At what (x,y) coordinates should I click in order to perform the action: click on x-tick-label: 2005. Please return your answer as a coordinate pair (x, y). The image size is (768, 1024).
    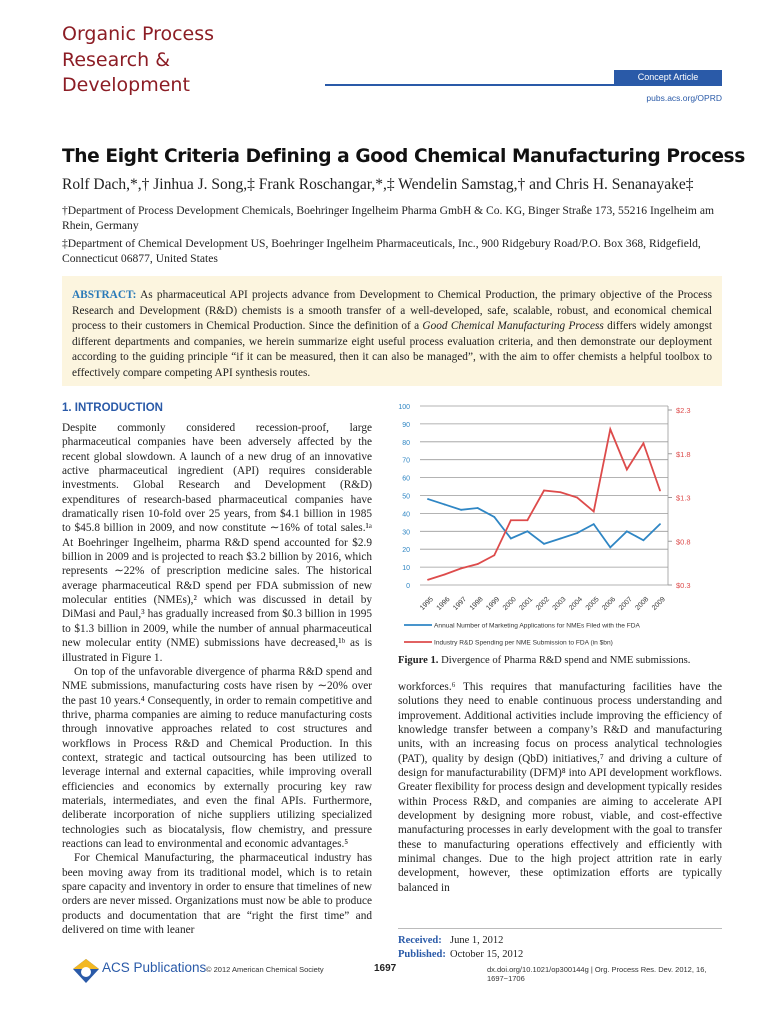
    Looking at the image, I should click on (593, 604).